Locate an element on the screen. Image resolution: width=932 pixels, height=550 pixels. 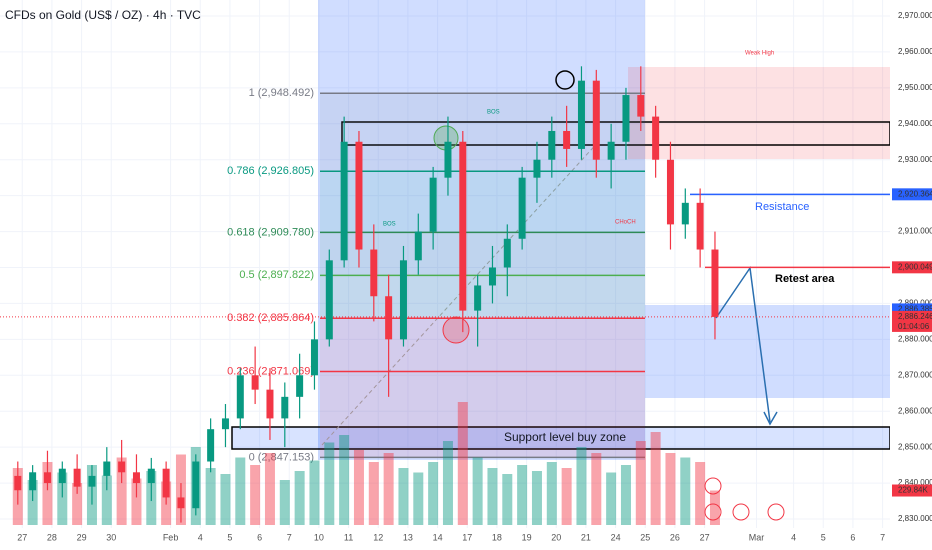
x-tick-label: Mar is located at coordinates (757, 537).